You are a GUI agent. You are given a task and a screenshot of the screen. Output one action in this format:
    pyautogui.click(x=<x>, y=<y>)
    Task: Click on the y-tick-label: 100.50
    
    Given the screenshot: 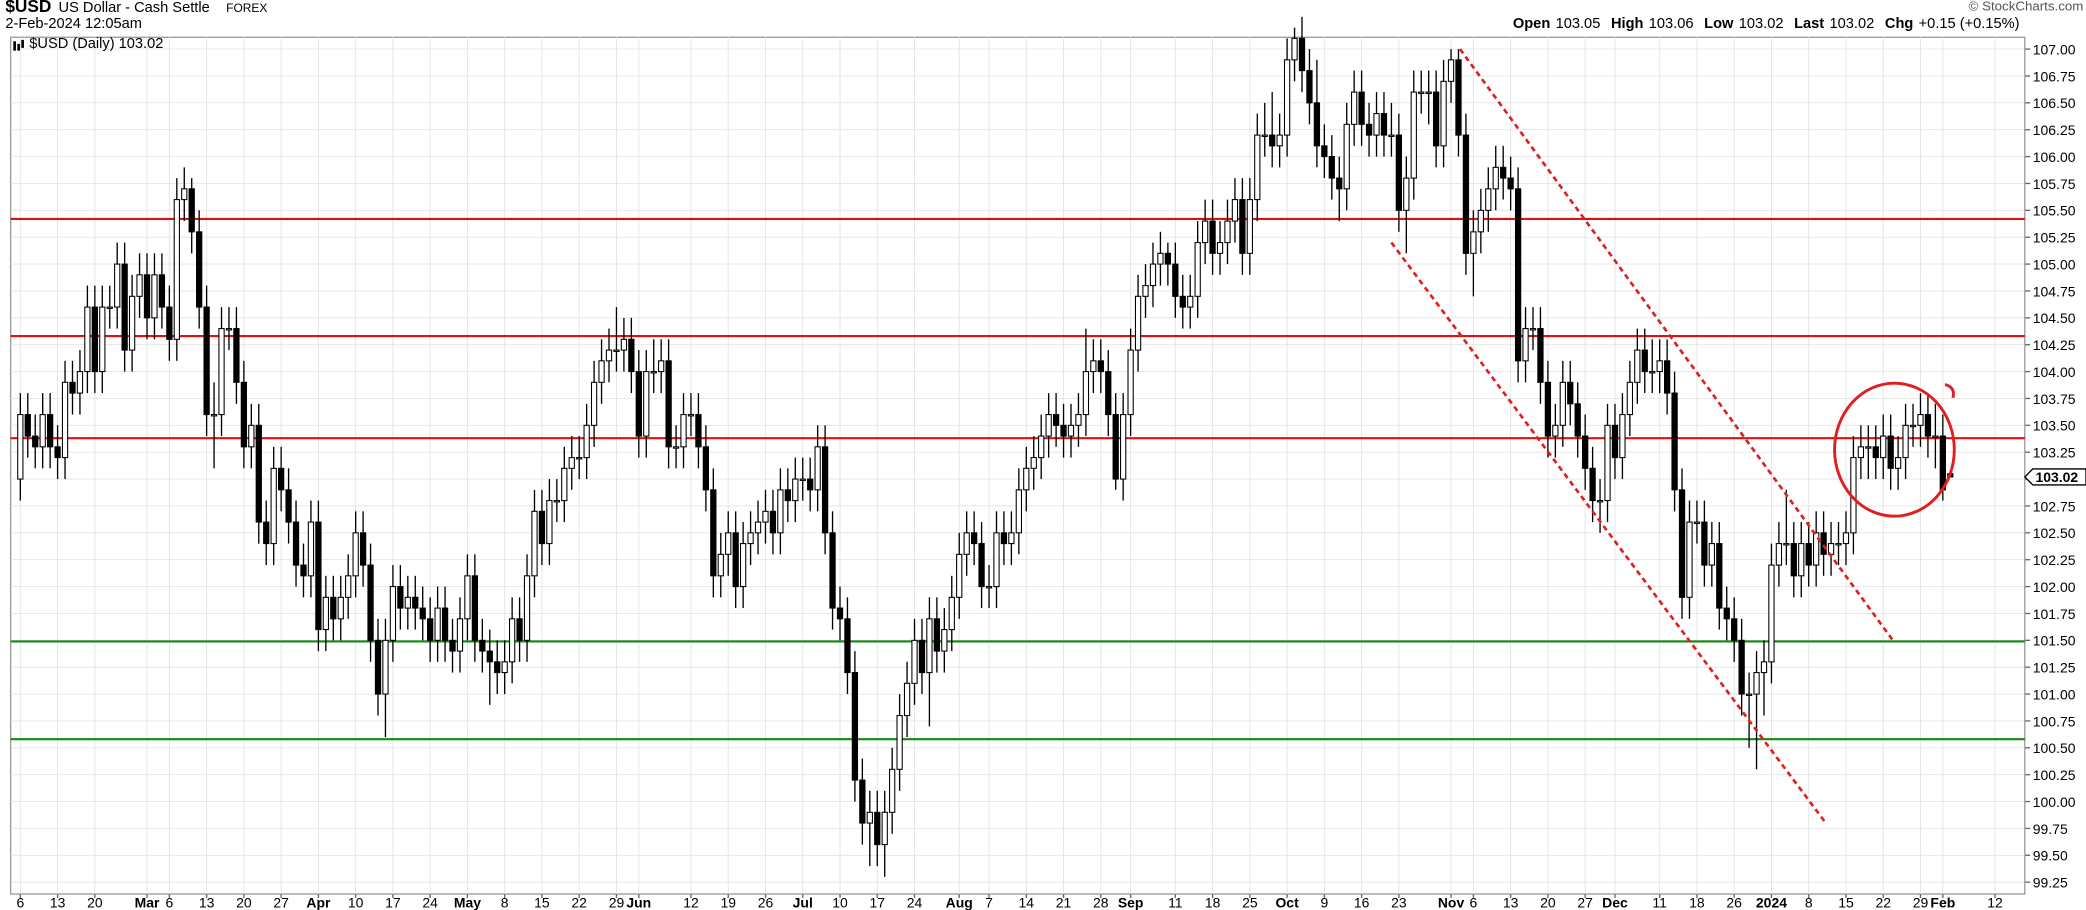 What is the action you would take?
    pyautogui.click(x=2054, y=748)
    